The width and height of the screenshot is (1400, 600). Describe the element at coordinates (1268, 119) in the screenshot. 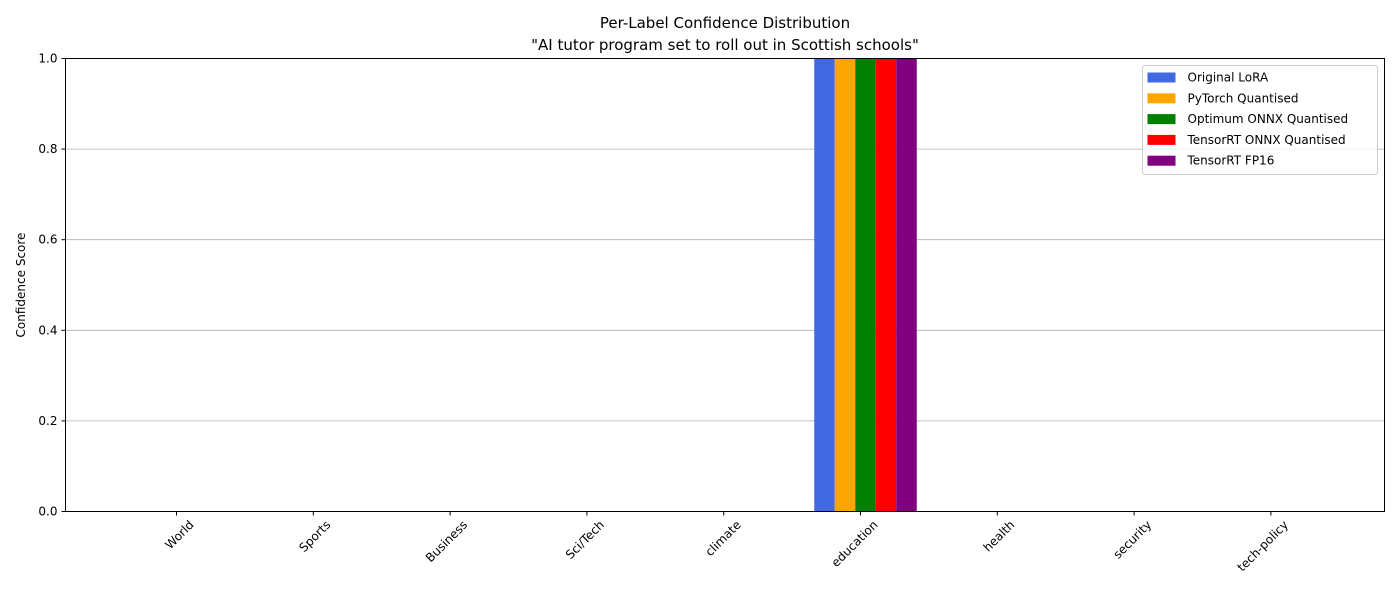

I see `legend-label: Optimum ONNX Quantised` at that location.